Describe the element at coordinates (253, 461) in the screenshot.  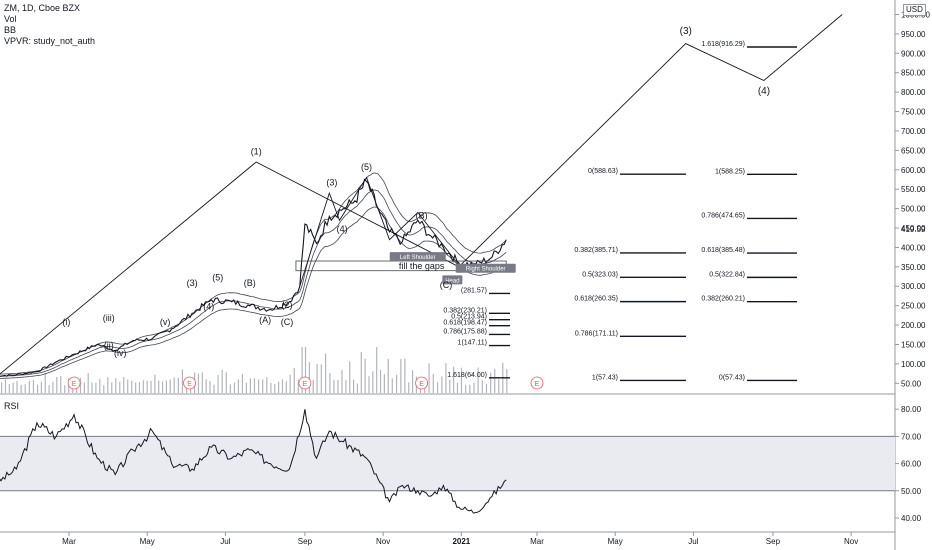
I see `rsi-line` at that location.